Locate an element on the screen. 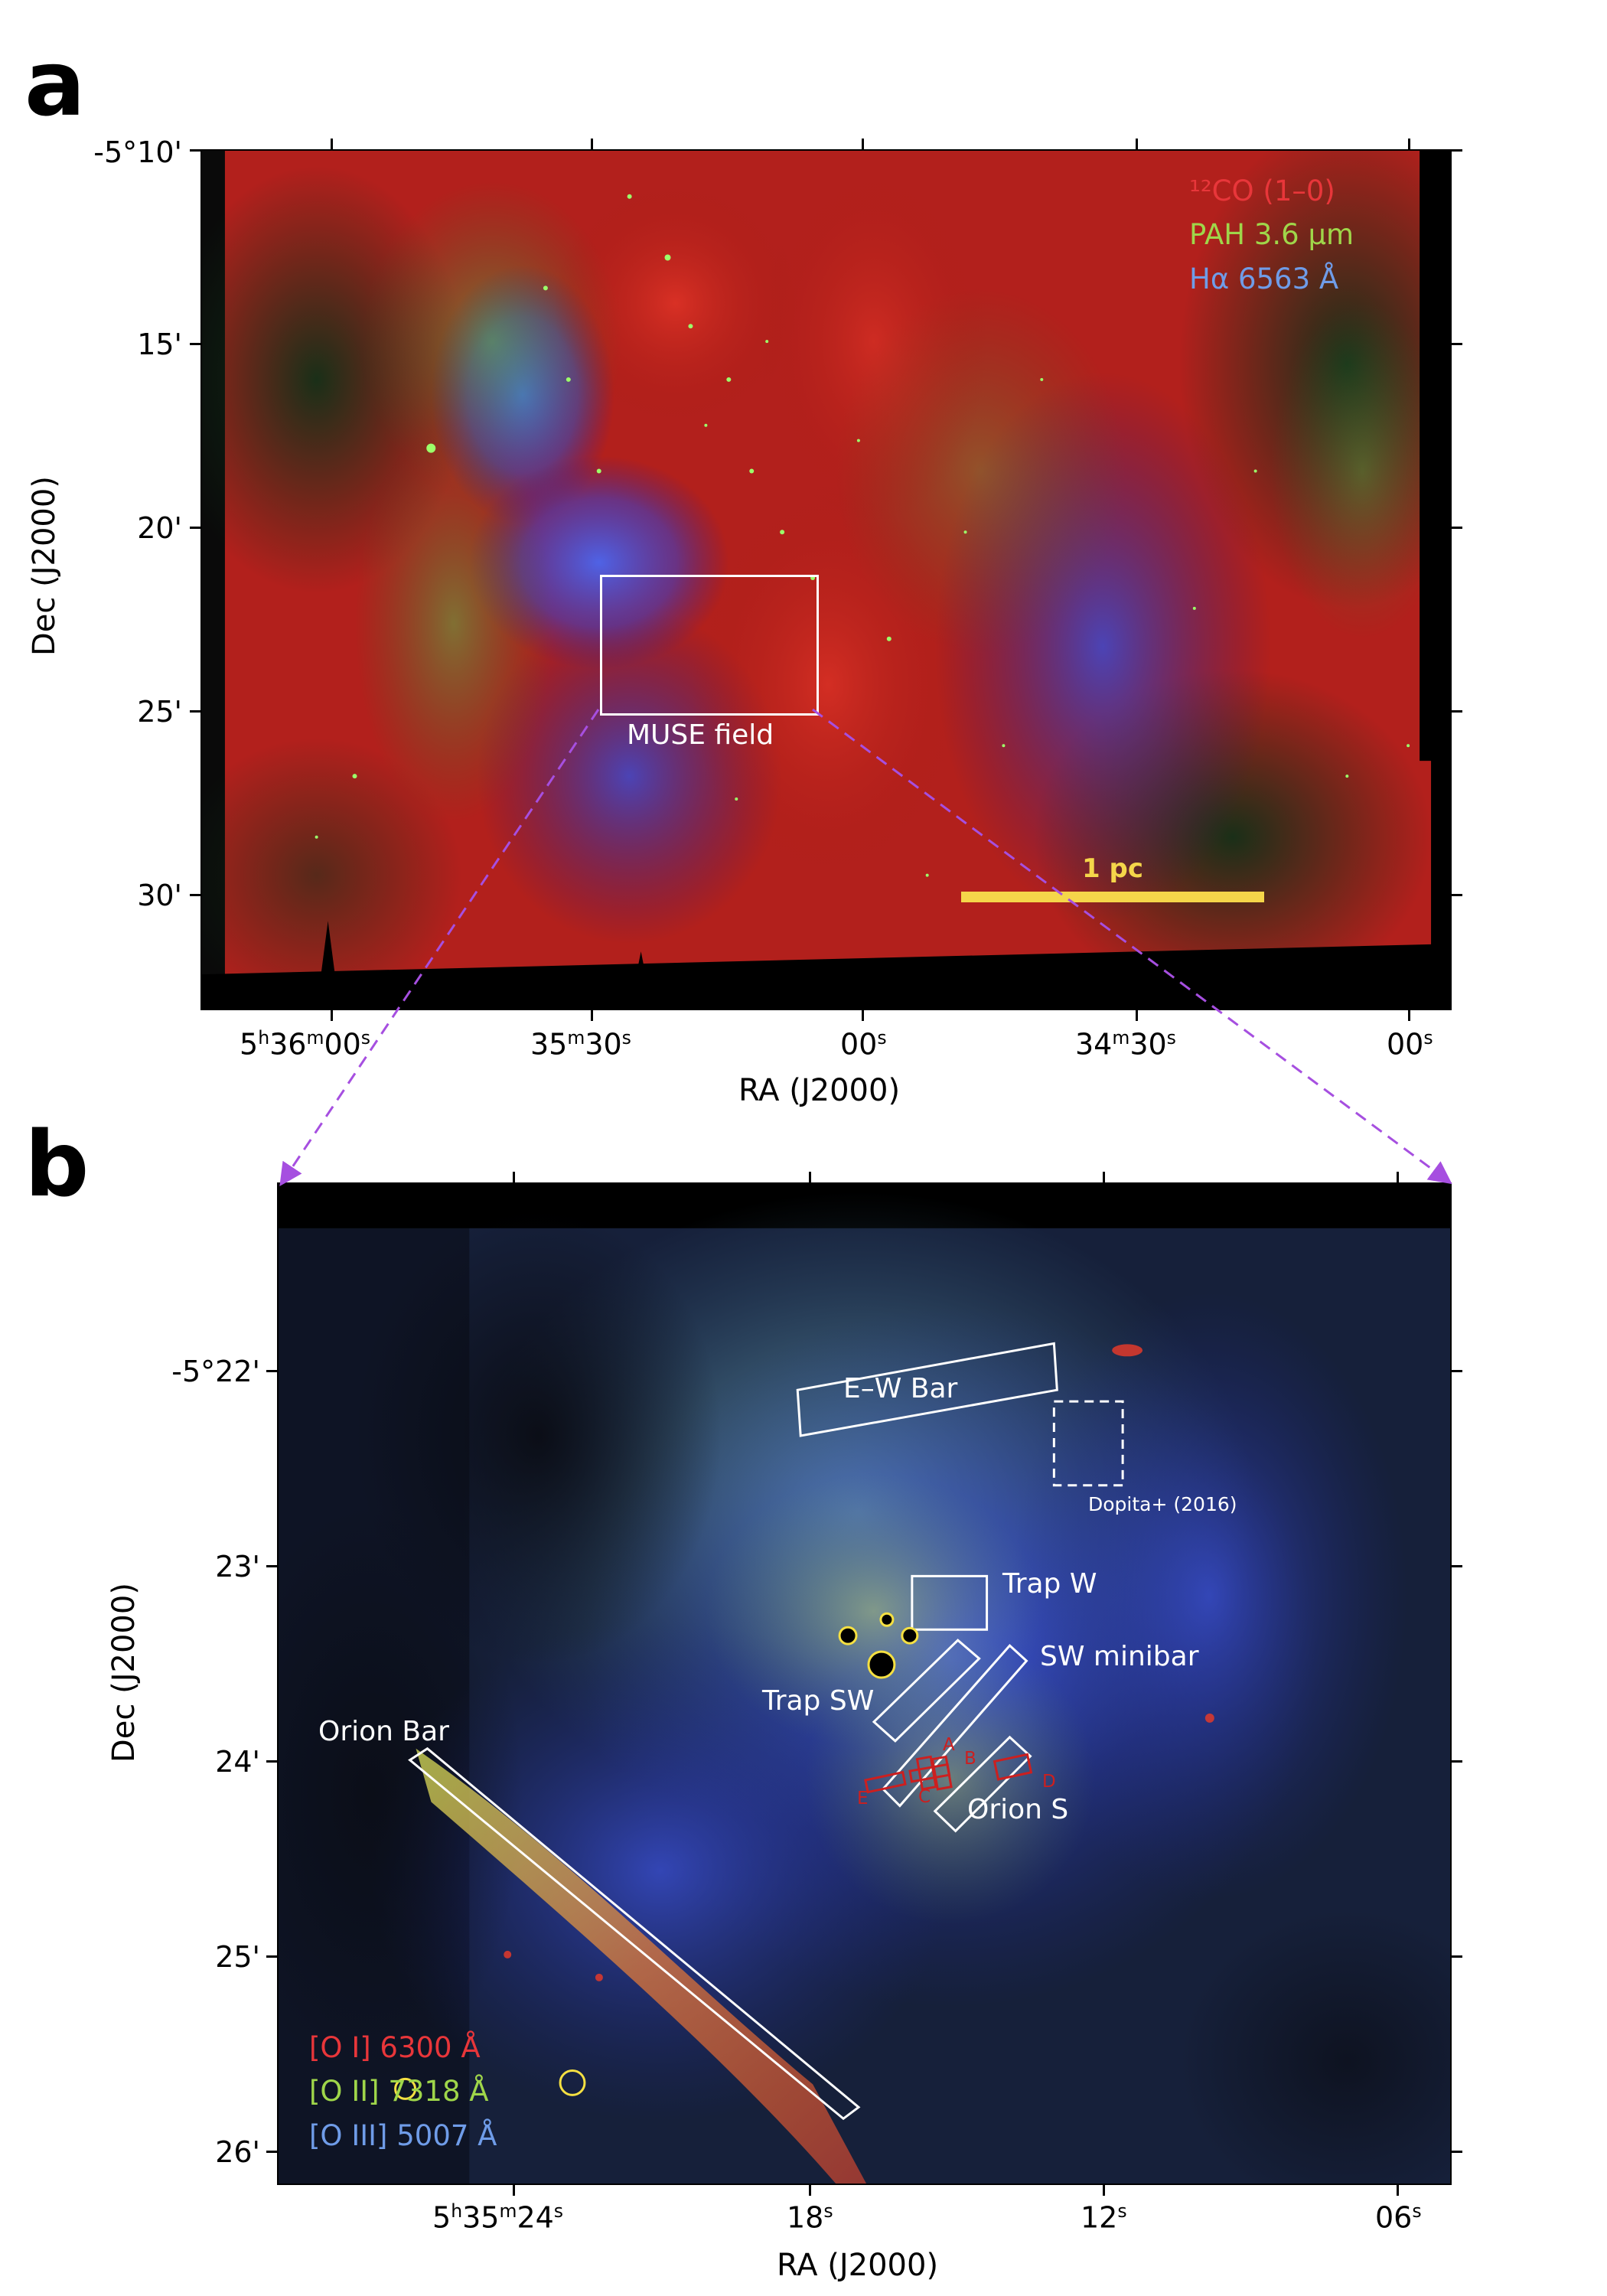 This screenshot has width=1607, height=2296. orion-s-box is located at coordinates (982, 1784).